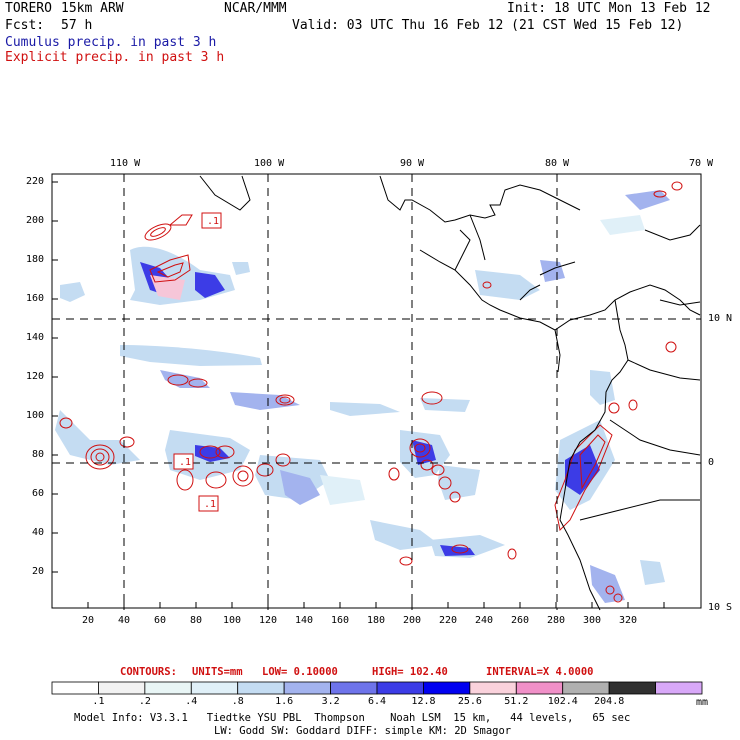  Describe the element at coordinates (115, 57) in the screenshot. I see `explicit-legend-title: Explicit precip. in past 3 h` at that location.